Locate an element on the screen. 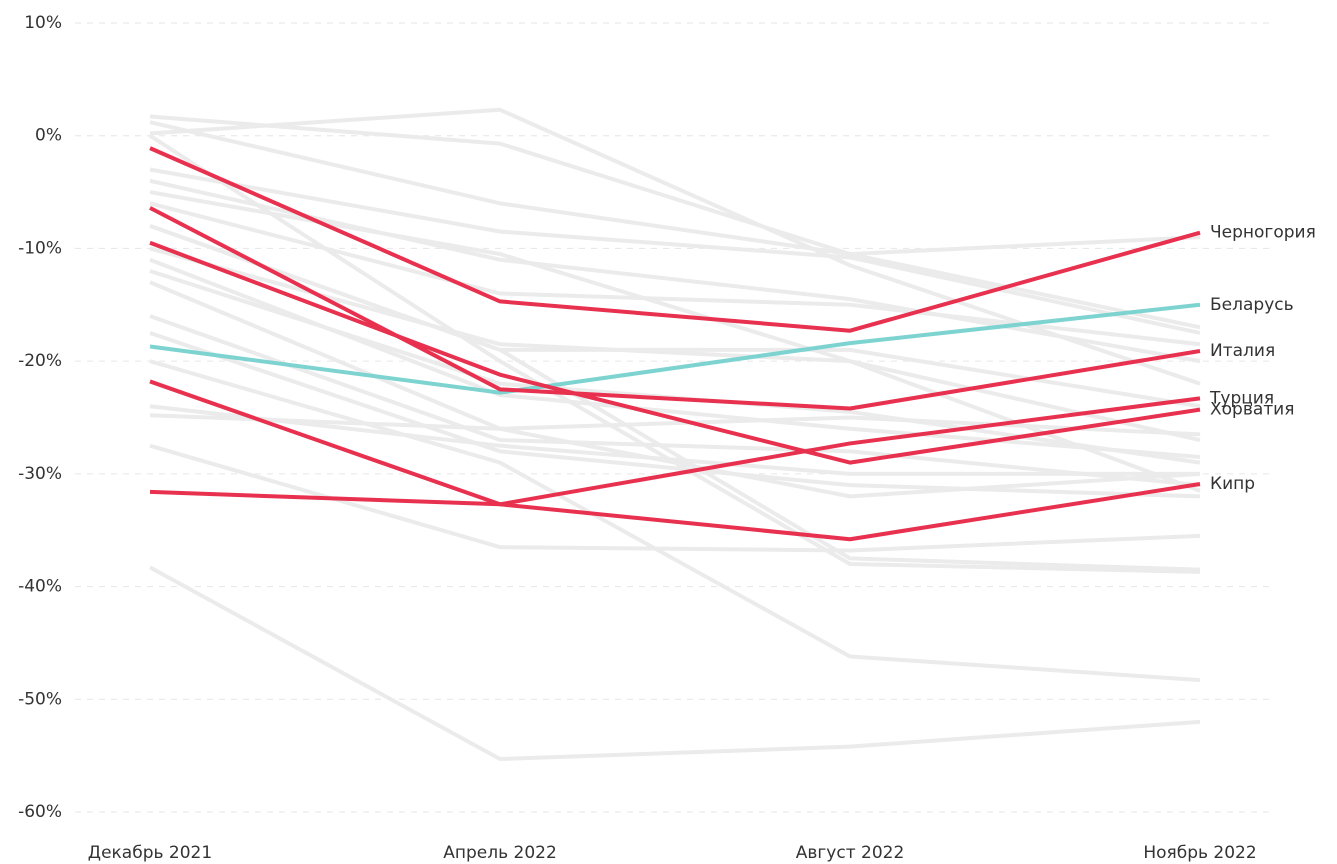 This screenshot has height=864, width=1337. series-label: Хорватия is located at coordinates (1252, 410).